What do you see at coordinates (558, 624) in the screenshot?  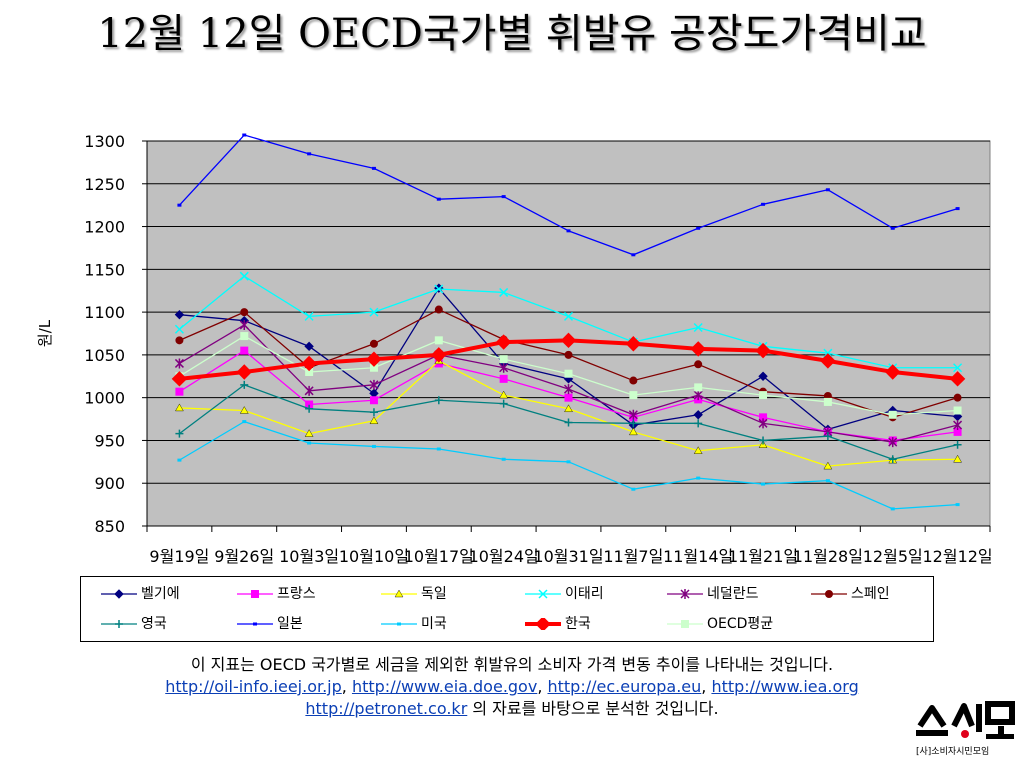 I see `legend-item: 한국` at bounding box center [558, 624].